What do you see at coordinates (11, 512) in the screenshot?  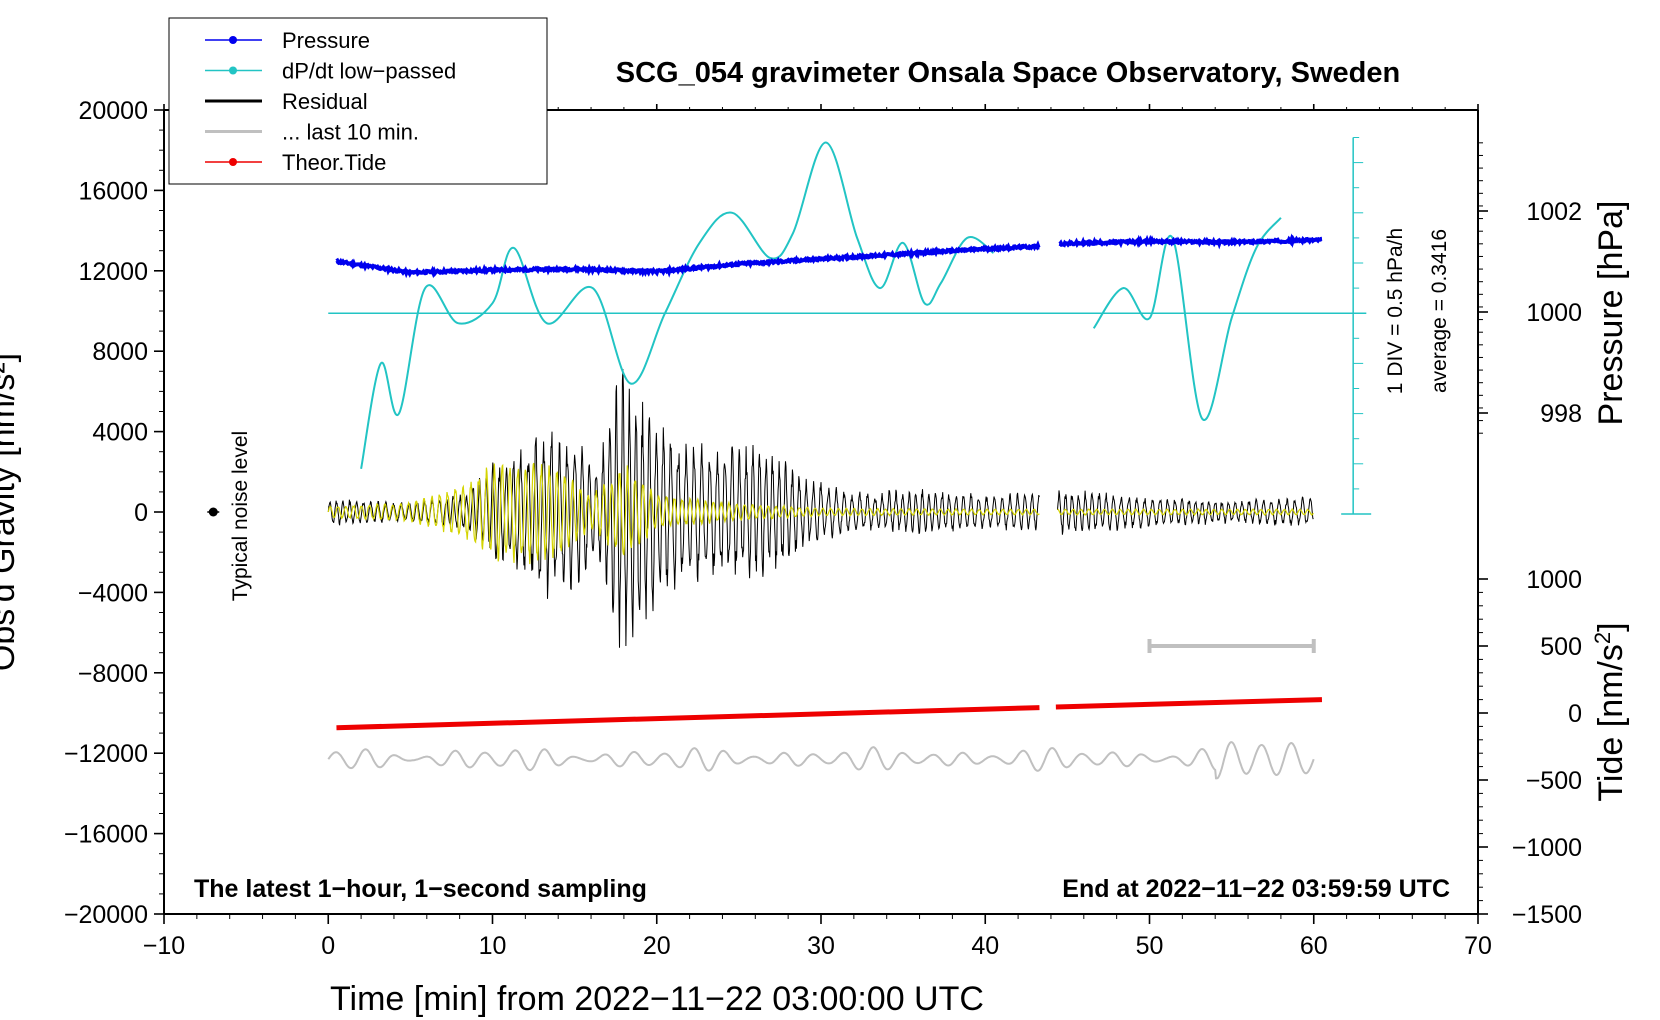 I see `y-axis-label-left: Obs'd Gravity [nm/s²]` at bounding box center [11, 512].